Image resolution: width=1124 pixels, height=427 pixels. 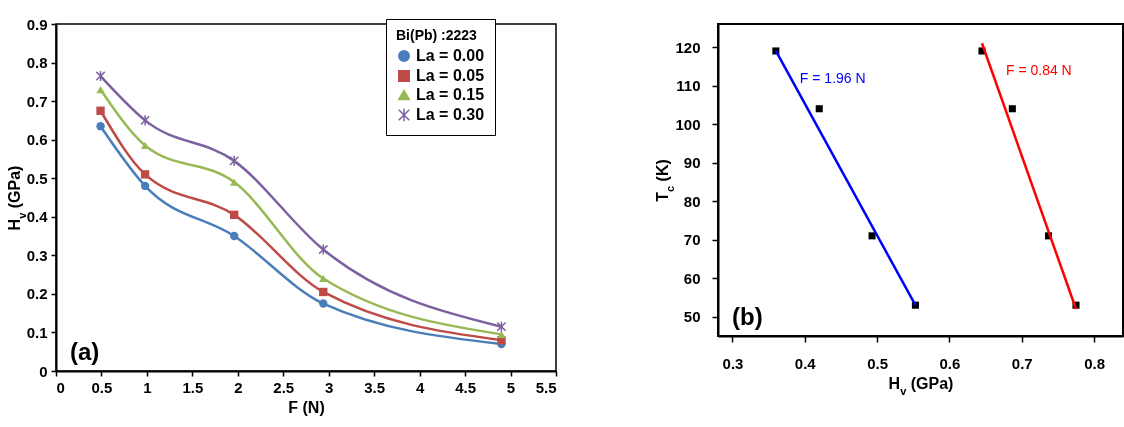 What do you see at coordinates (692, 317) in the screenshot?
I see `y-tick-label: 50` at bounding box center [692, 317].